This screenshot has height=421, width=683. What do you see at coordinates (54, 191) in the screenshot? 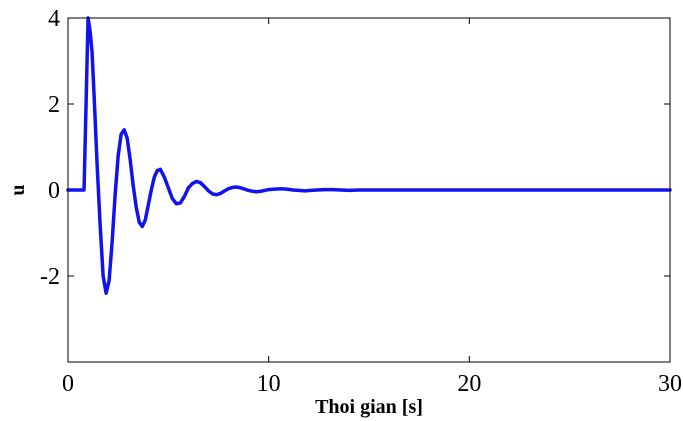
I see `y-tick-label: 0` at bounding box center [54, 191].